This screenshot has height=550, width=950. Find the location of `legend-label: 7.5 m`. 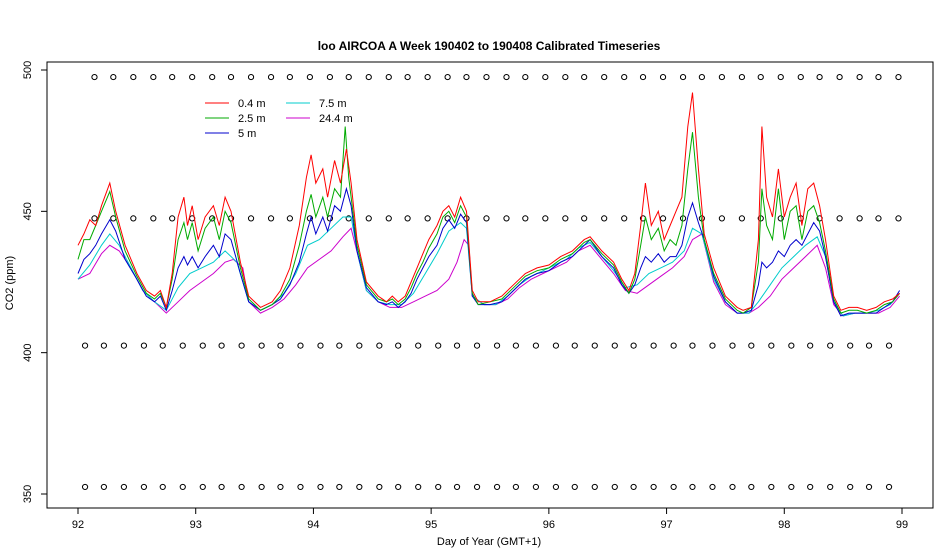

legend-label: 7.5 m is located at coordinates (333, 104).